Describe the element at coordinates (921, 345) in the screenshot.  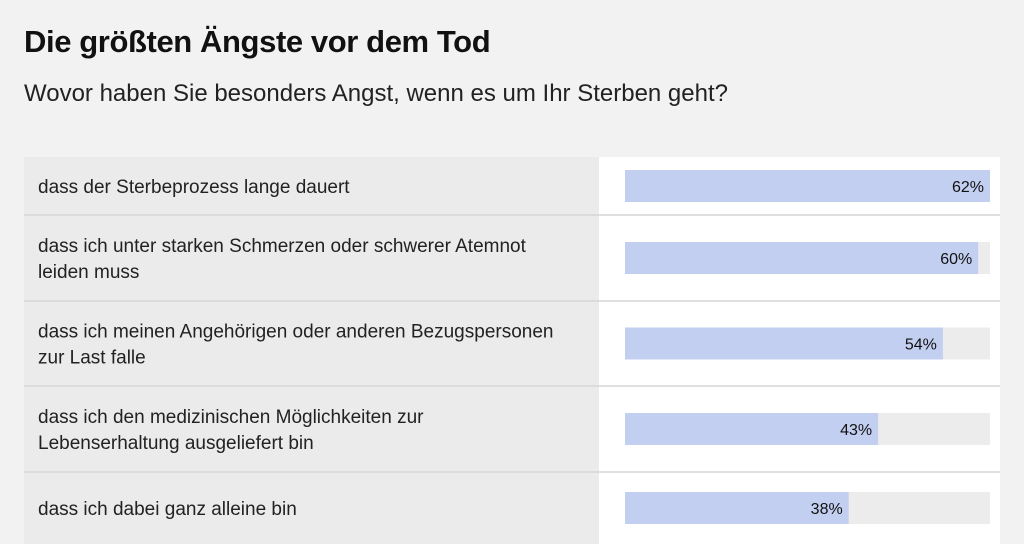
I see `value-label: 54%` at that location.